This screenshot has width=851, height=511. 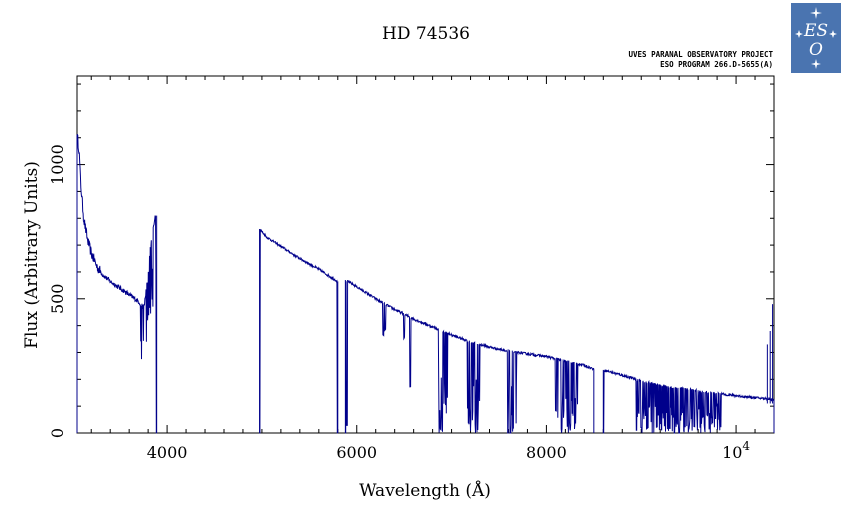 What do you see at coordinates (449, 450) in the screenshot?
I see `x-tick-labels: 4000 6000 8000 104` at bounding box center [449, 450].